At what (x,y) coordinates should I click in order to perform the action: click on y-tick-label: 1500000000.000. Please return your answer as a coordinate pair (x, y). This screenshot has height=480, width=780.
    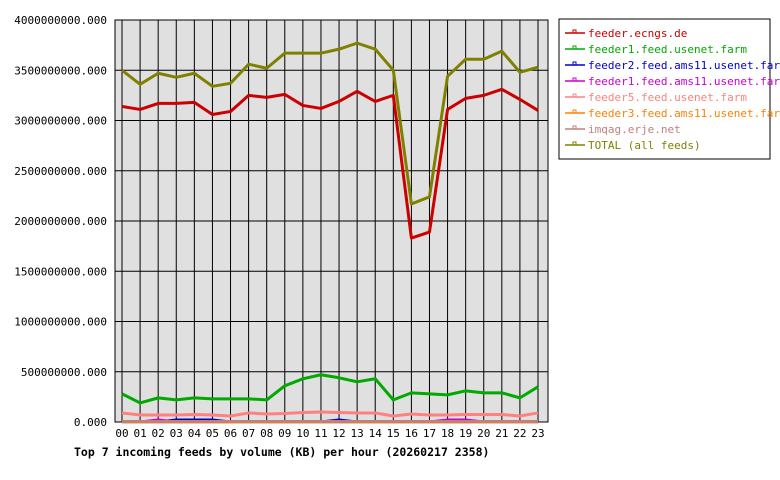
    Looking at the image, I should click on (60, 271).